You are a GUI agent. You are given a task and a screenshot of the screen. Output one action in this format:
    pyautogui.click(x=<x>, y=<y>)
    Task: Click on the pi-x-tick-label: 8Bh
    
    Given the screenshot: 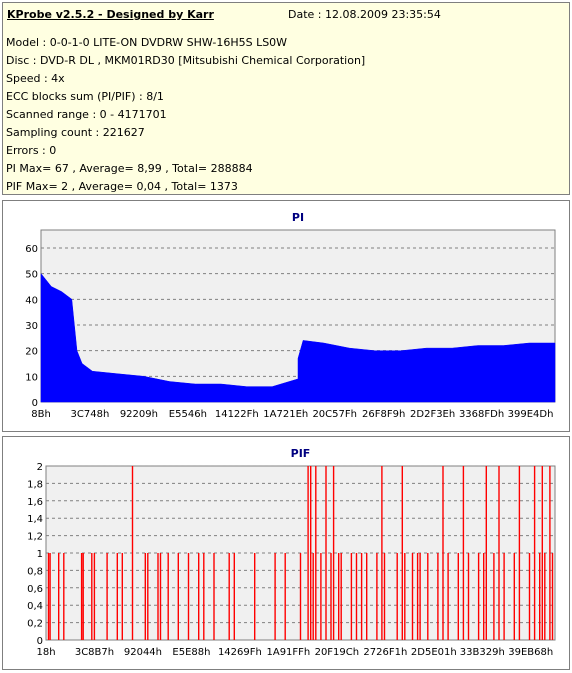 What is the action you would take?
    pyautogui.click(x=41, y=414)
    